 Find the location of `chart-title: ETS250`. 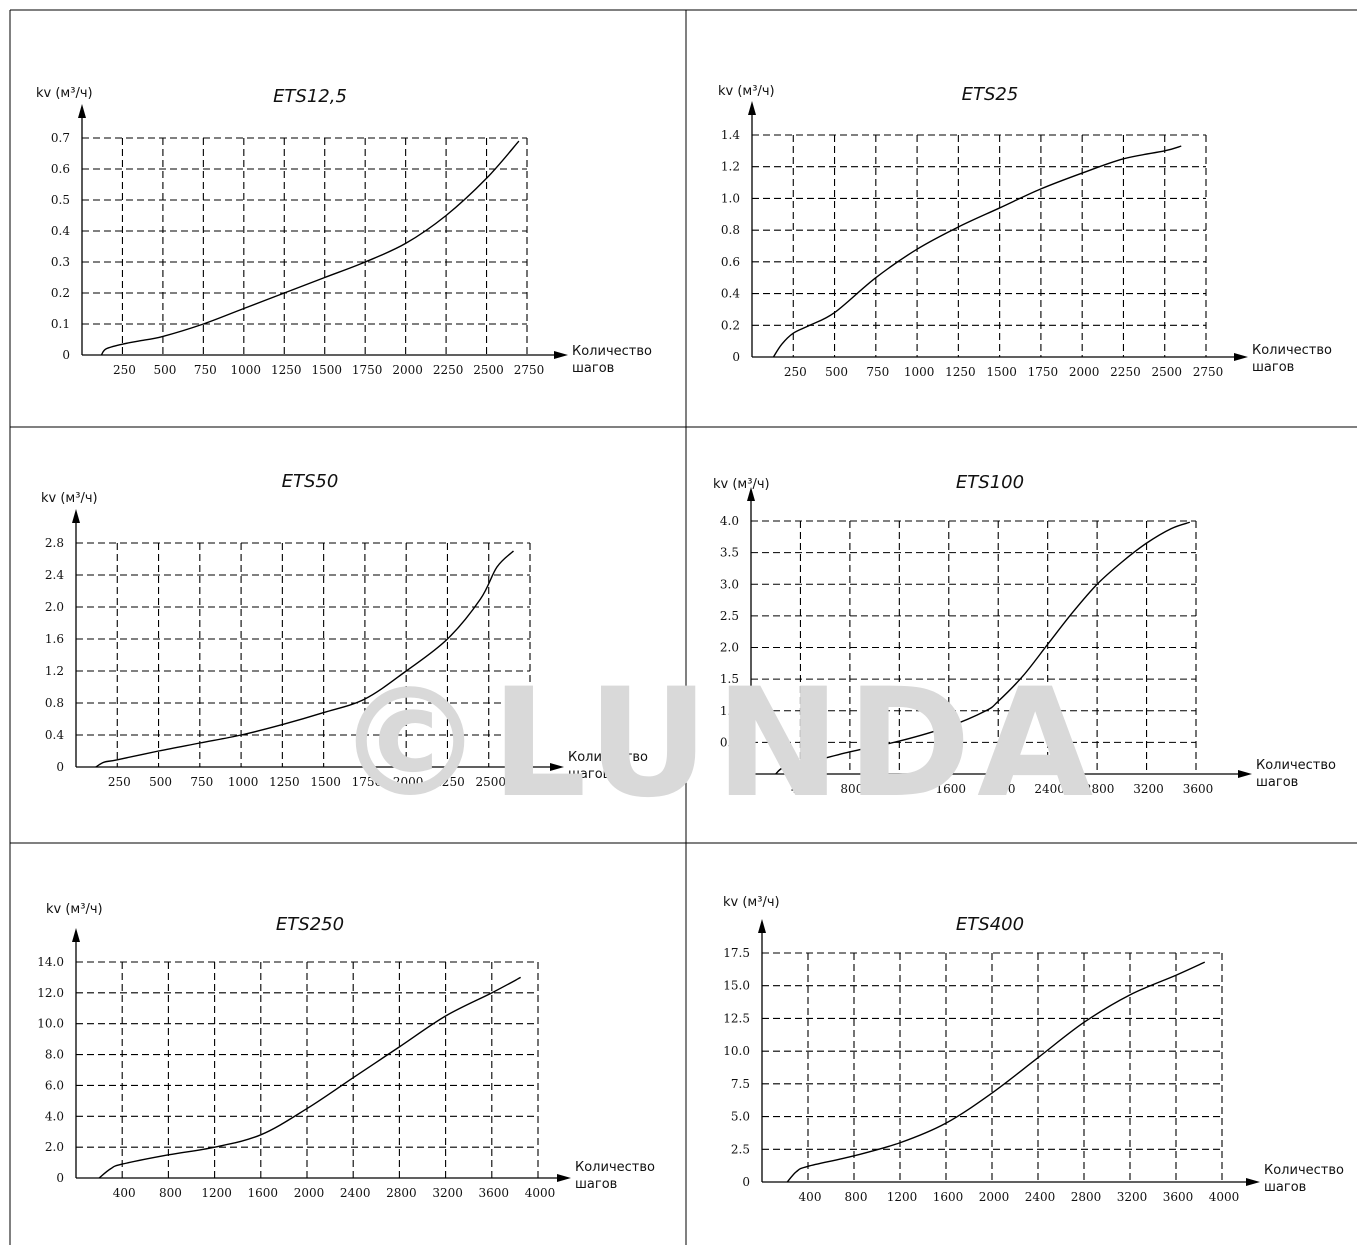

chart-title: ETS250 is located at coordinates (310, 924).